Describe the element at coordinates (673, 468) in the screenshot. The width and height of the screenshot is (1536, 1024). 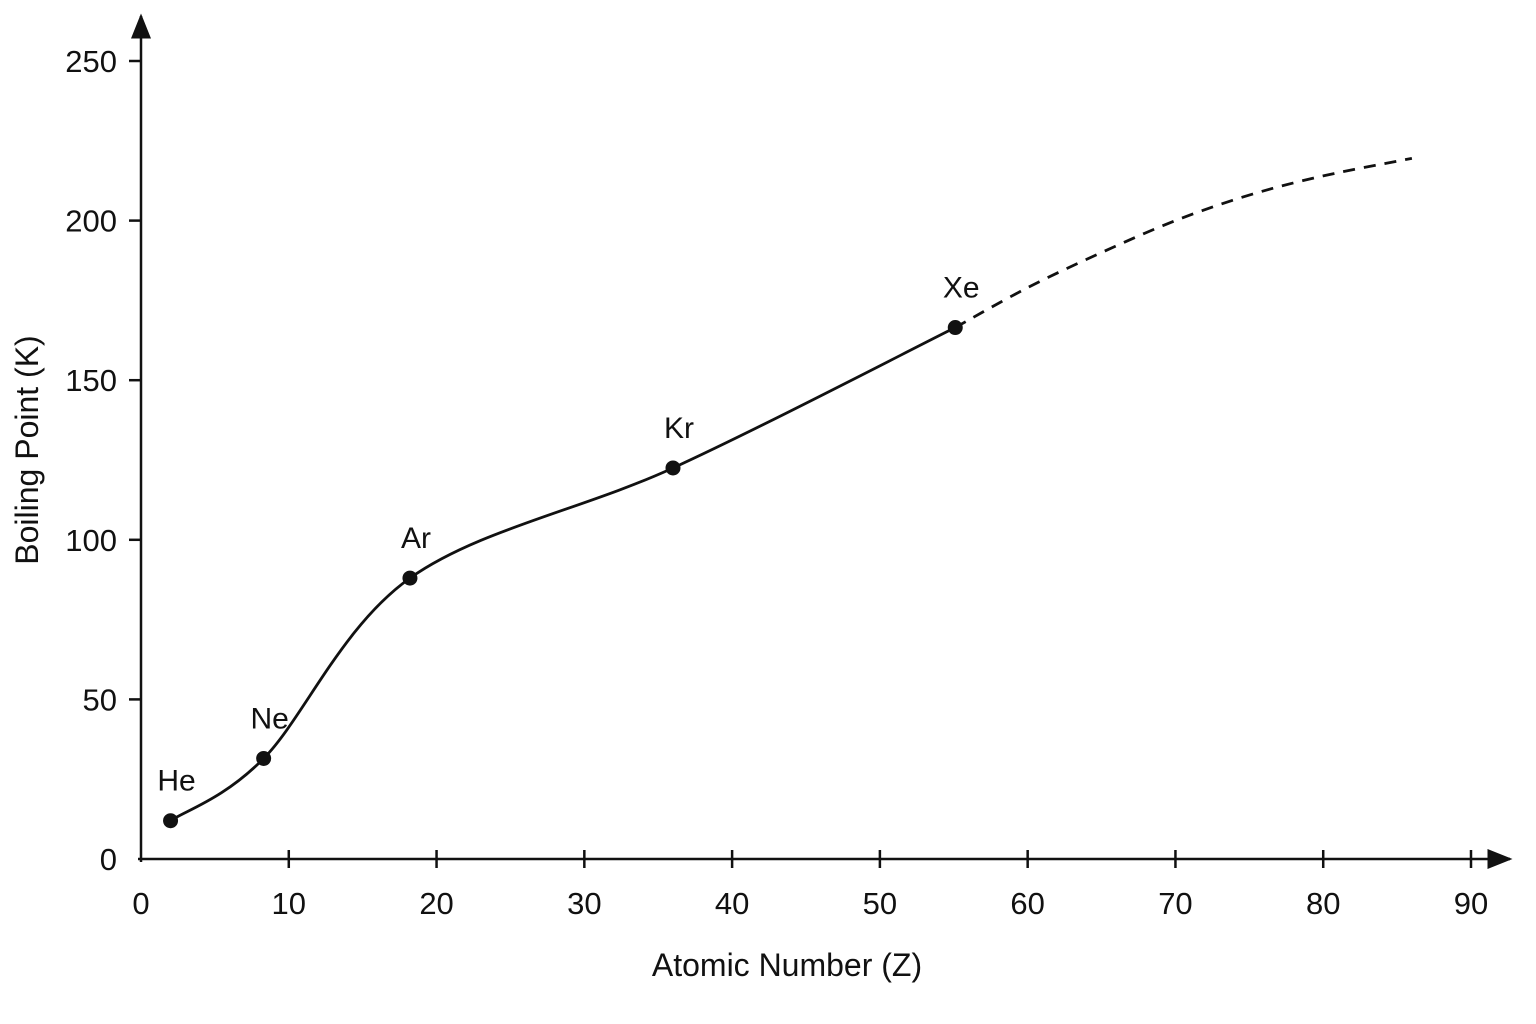
I see `data-point-kr` at that location.